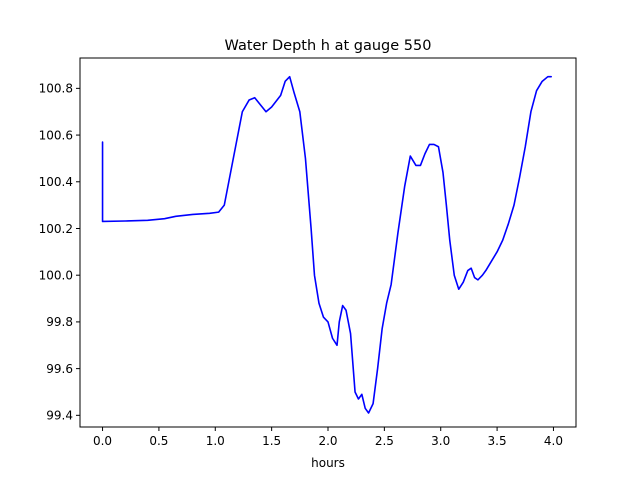  I want to click on y-tick-label: 100.0, so click(56, 275).